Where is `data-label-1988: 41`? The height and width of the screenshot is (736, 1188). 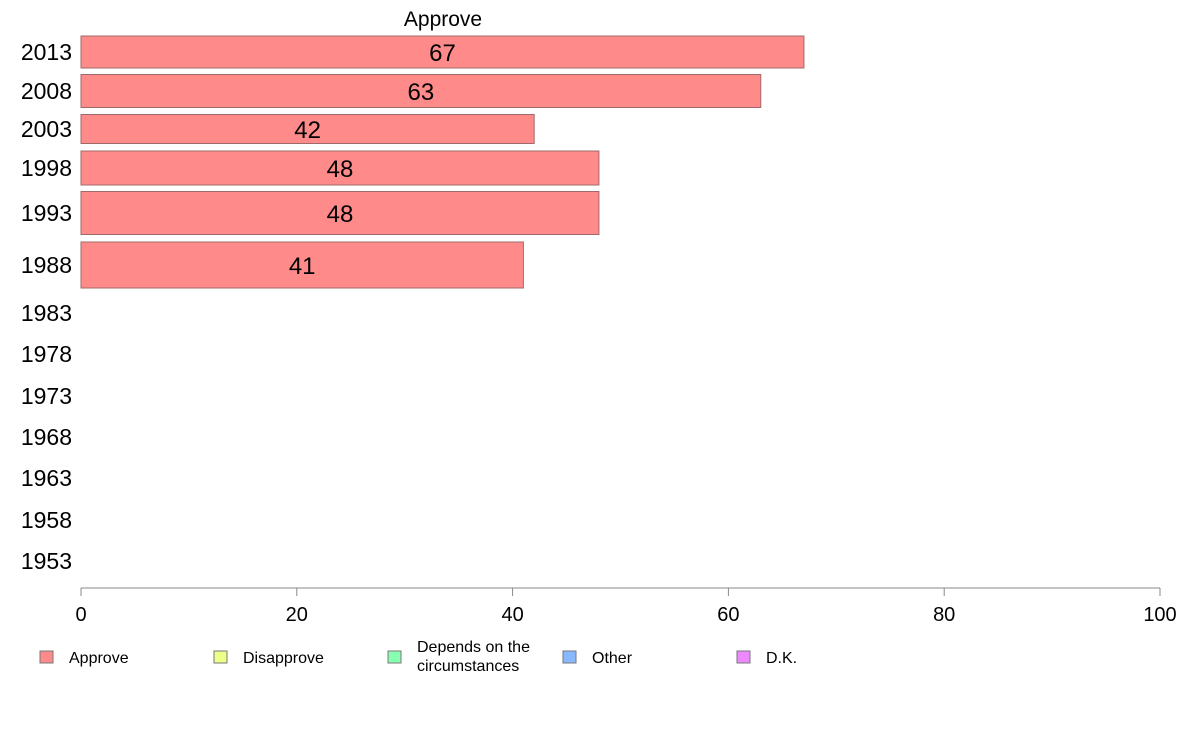 data-label-1988: 41 is located at coordinates (302, 266).